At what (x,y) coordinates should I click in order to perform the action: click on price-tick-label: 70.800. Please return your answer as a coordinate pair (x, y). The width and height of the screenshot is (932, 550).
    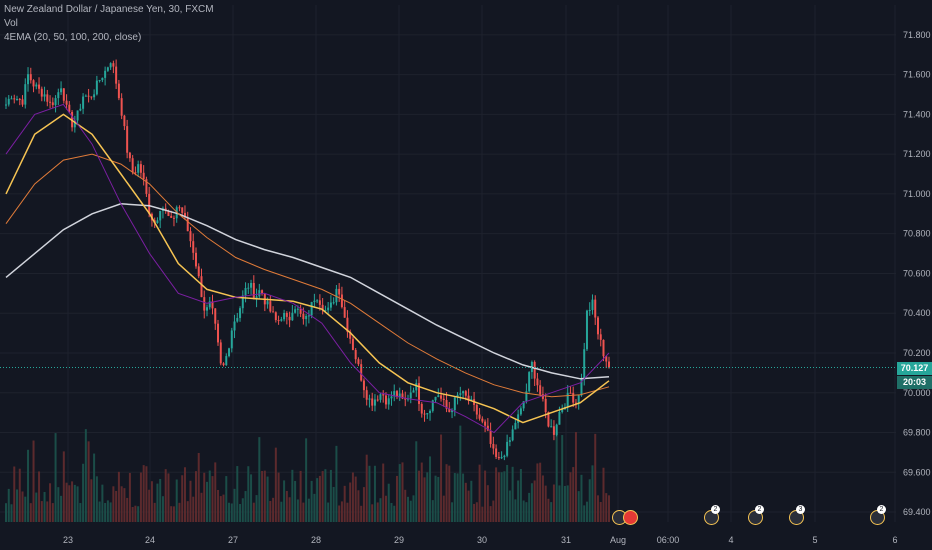
    Looking at the image, I should click on (917, 234).